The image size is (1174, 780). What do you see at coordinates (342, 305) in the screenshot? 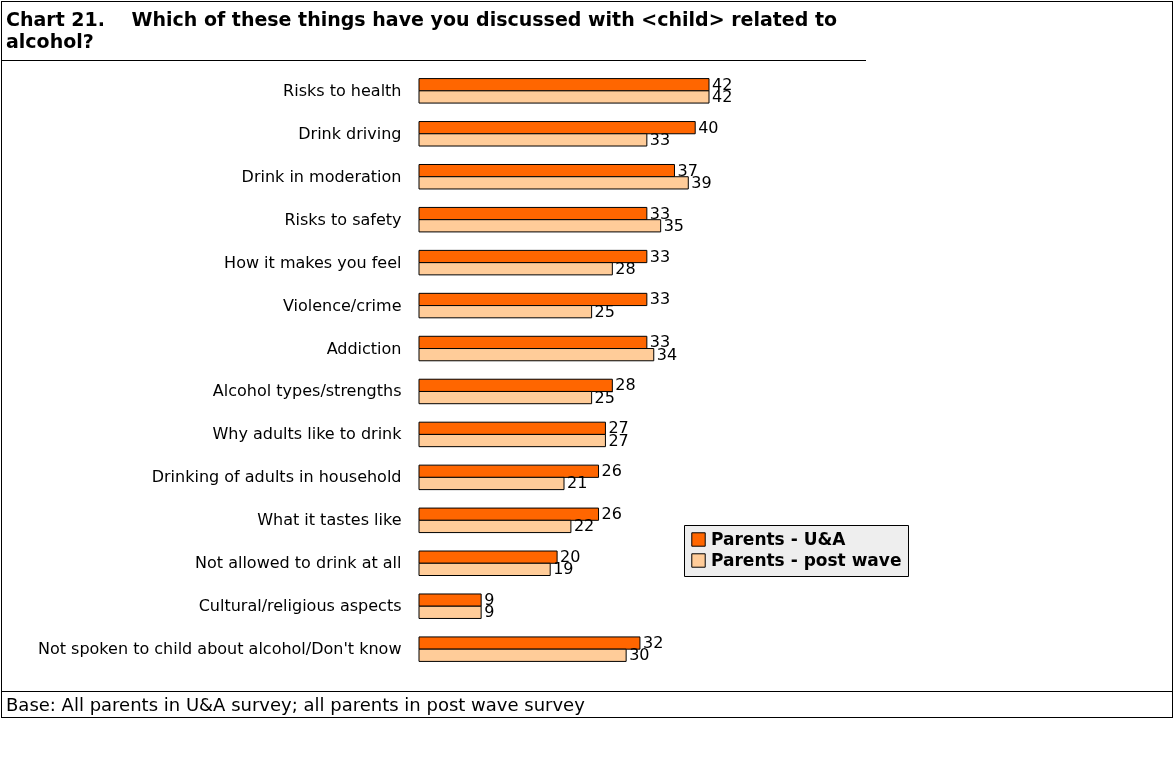
I see `y-tick-label: Violence/crime` at bounding box center [342, 305].